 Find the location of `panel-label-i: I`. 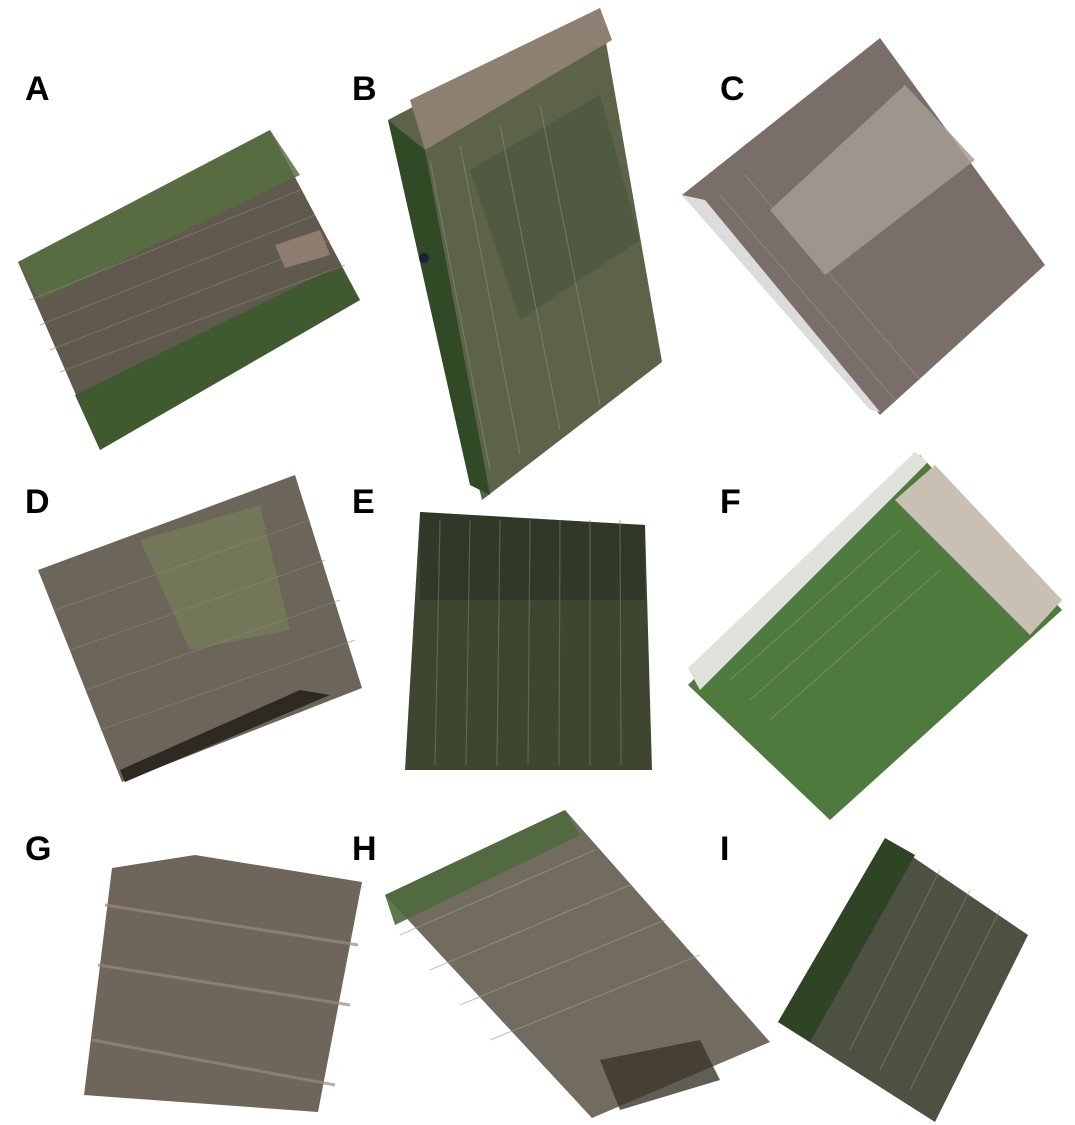

panel-label-i: I is located at coordinates (725, 849).